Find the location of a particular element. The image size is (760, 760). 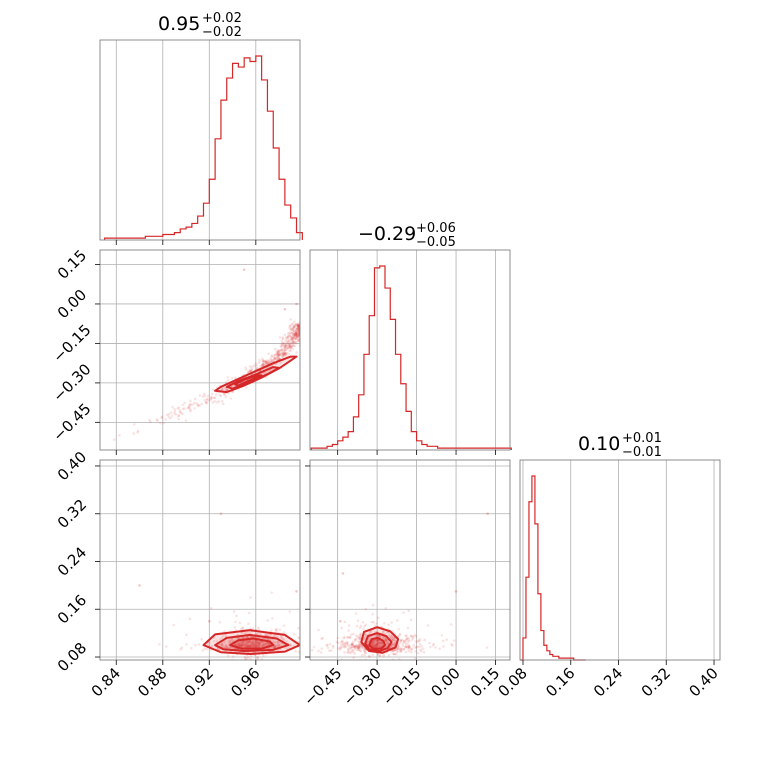

x-tick-label: −0.30 is located at coordinates (362, 686).